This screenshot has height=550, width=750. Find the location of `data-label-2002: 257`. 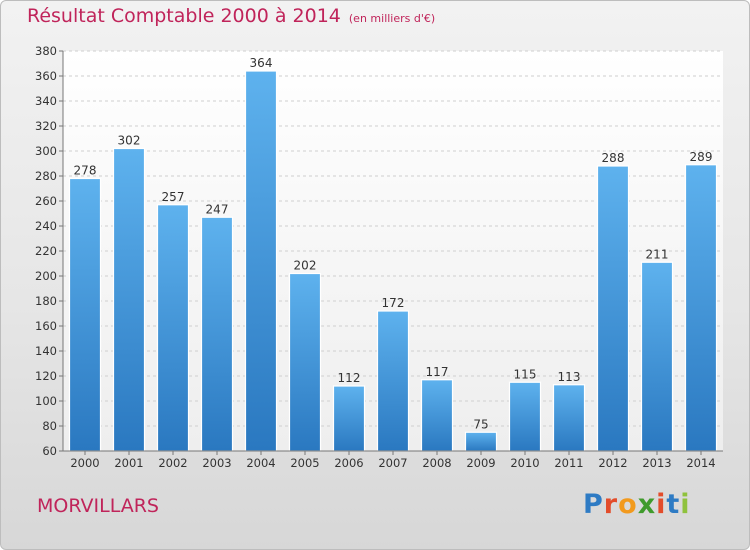

data-label-2002: 257 is located at coordinates (173, 197).